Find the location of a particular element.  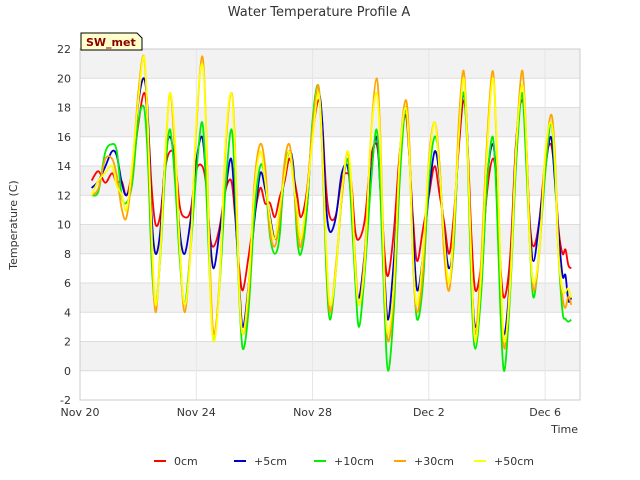

y-tick-label: 18 is located at coordinates (64, 108).